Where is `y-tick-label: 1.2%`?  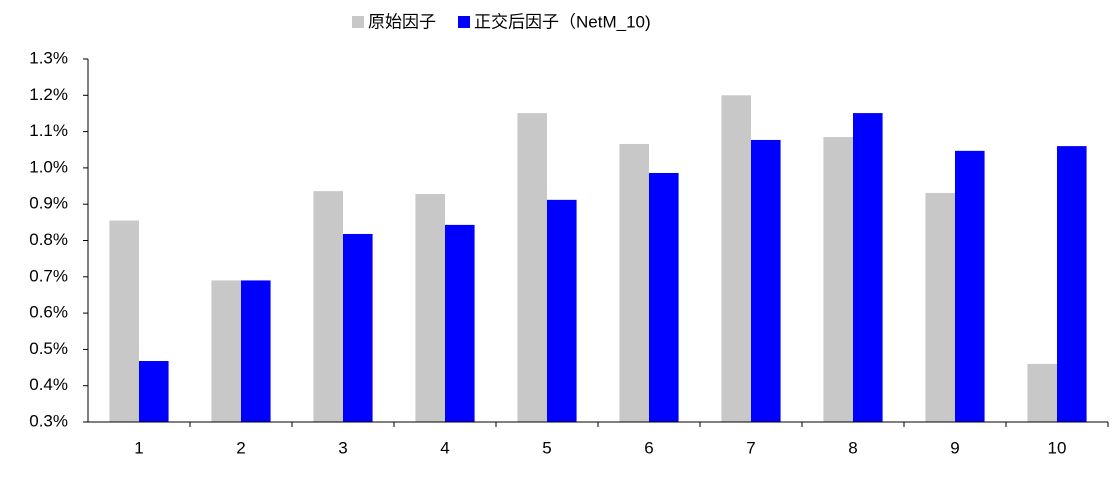
y-tick-label: 1.2% is located at coordinates (48, 94).